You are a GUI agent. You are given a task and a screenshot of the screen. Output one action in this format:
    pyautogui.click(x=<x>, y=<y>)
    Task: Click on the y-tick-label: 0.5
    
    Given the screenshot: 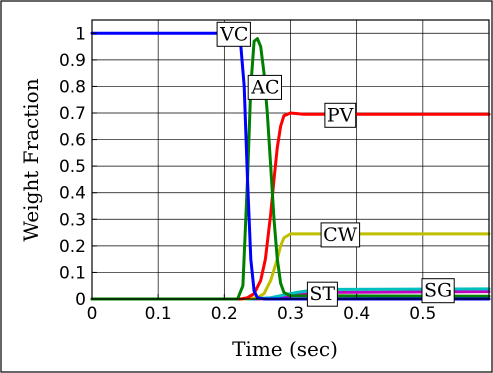 What is the action you would take?
    pyautogui.click(x=72, y=167)
    